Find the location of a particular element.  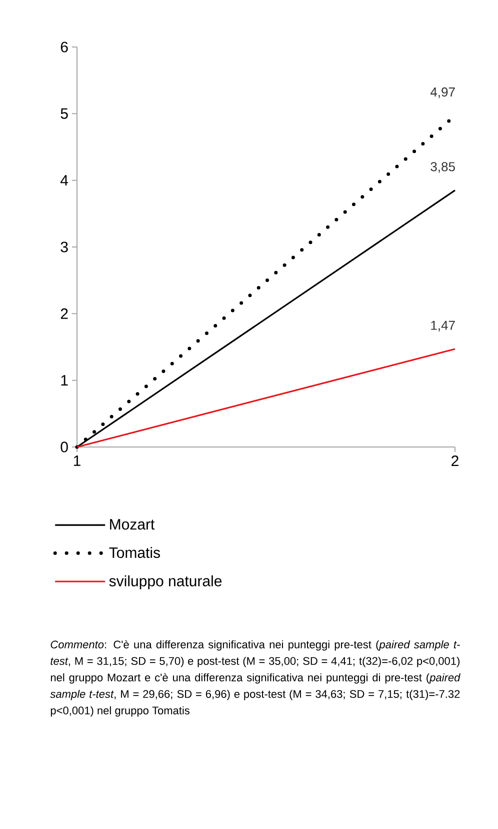

text: Commento: C'è una differenza significativa nei punteggi pre-test (paired sample t-test, M = 31,15; SD = 5,70) e post-test (M = 35,00; SD = 4,41; t(32)=-6,02 p<0,001) nel gruppo Mozart e c'è una differenza significativa nei punteggi di pre-test (paired sample t-test, M = 29,66; SD = 6,96) e post-test (M = 34,63; SD = 7,15; t(31)=-7.32 p<0,001) nel gruppo Tomatis is located at coordinates (255, 678).